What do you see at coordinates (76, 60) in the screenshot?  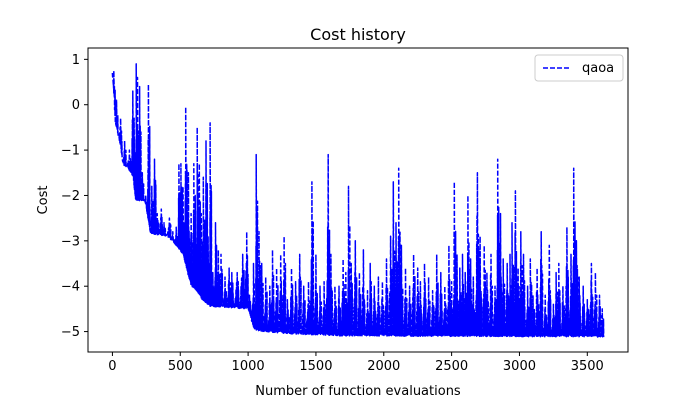 I see `y-tick-label: 1` at bounding box center [76, 60].